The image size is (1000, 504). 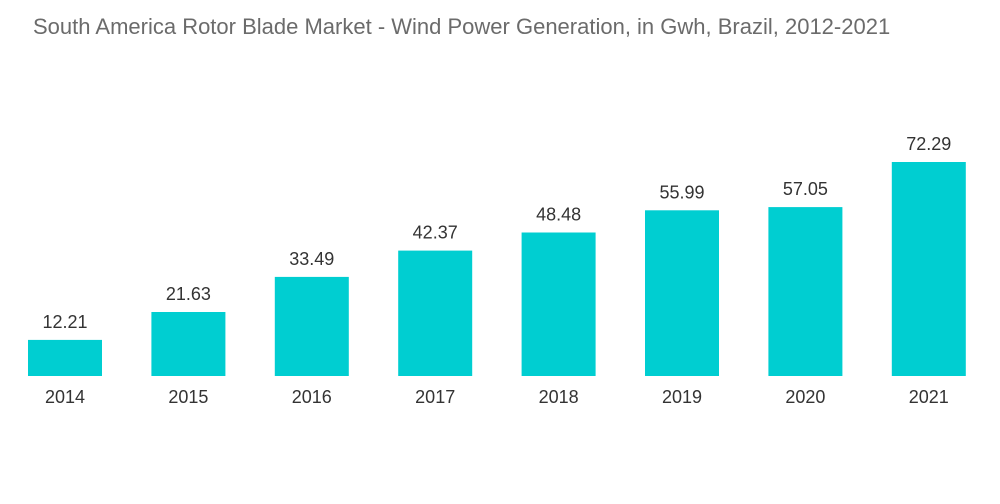 I want to click on x-tick-2020: 2020, so click(x=805, y=397).